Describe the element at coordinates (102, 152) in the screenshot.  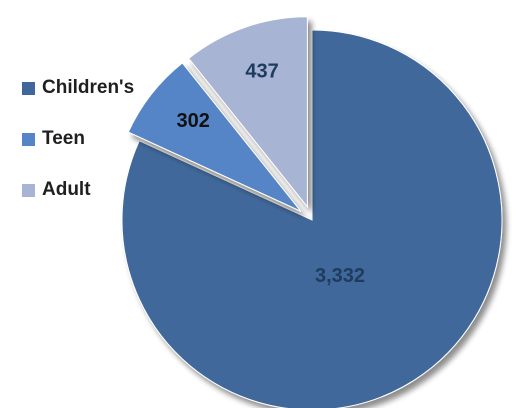
I see `legend: Children's Teen Adult` at that location.